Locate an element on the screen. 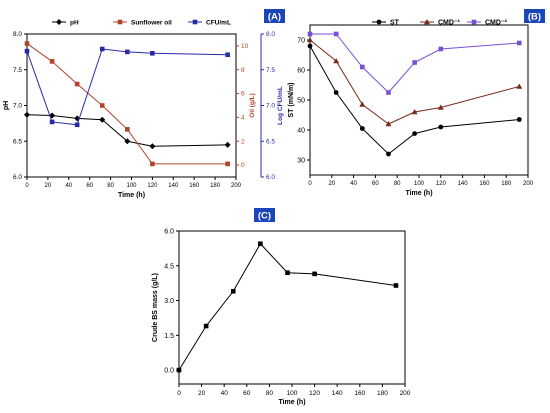  panel-c-y-tick-label: 6.0 is located at coordinates (169, 232).